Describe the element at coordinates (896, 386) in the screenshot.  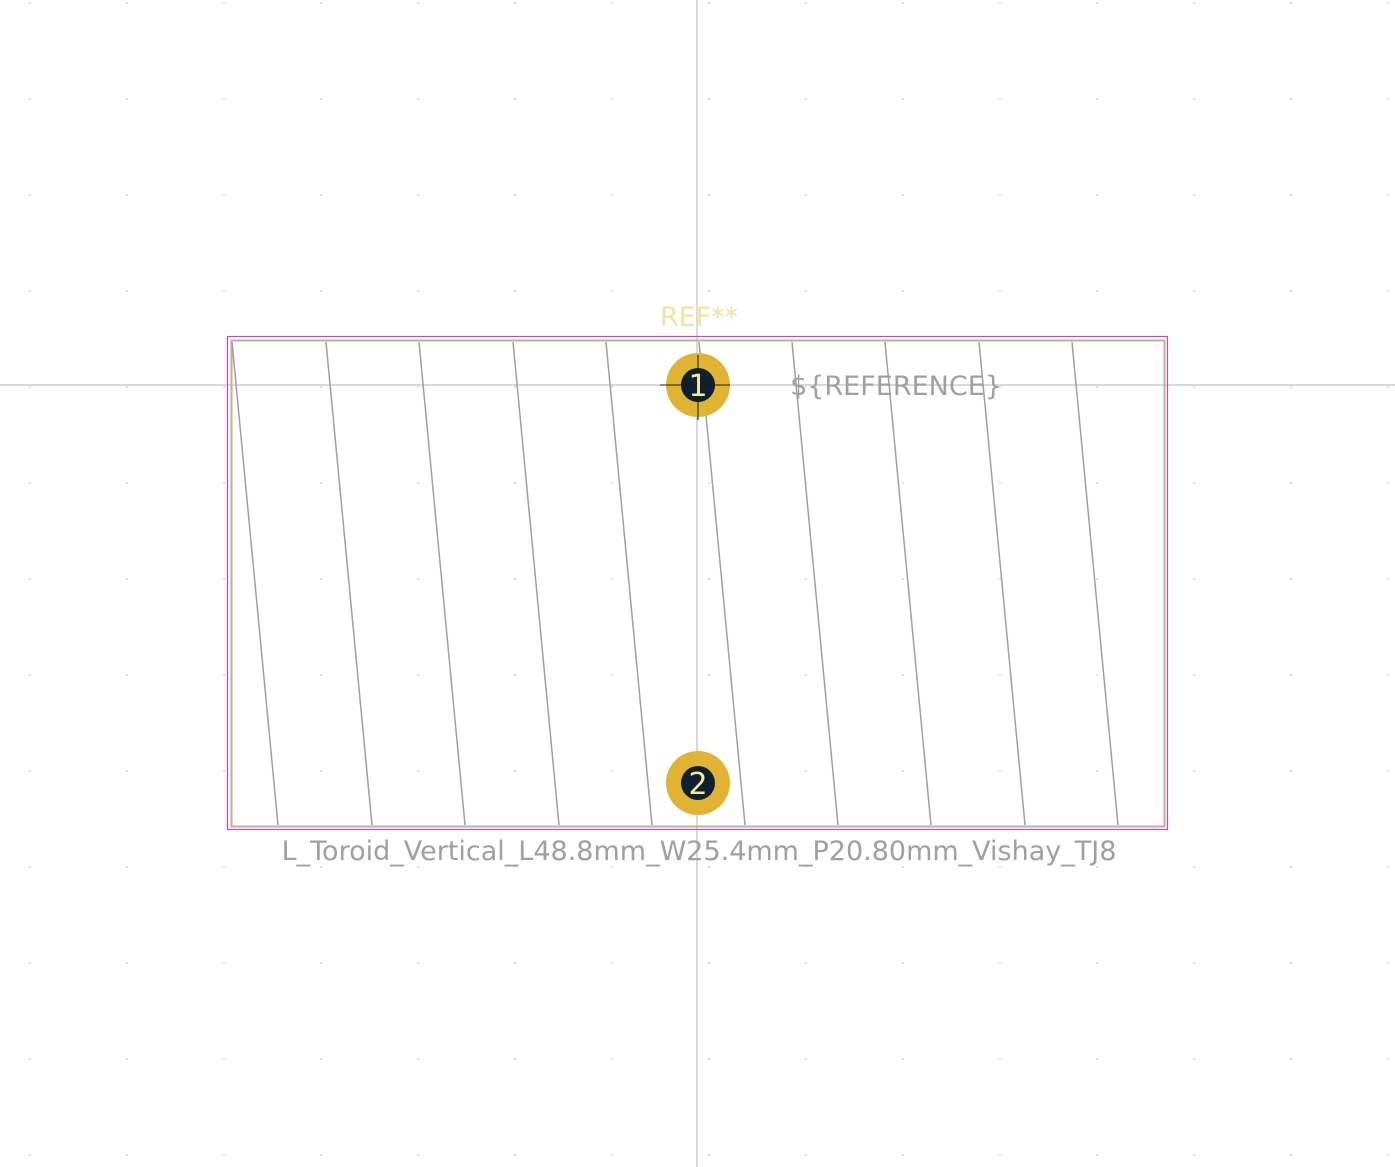
I see `reference-field-label: ${REFERENCE}` at that location.